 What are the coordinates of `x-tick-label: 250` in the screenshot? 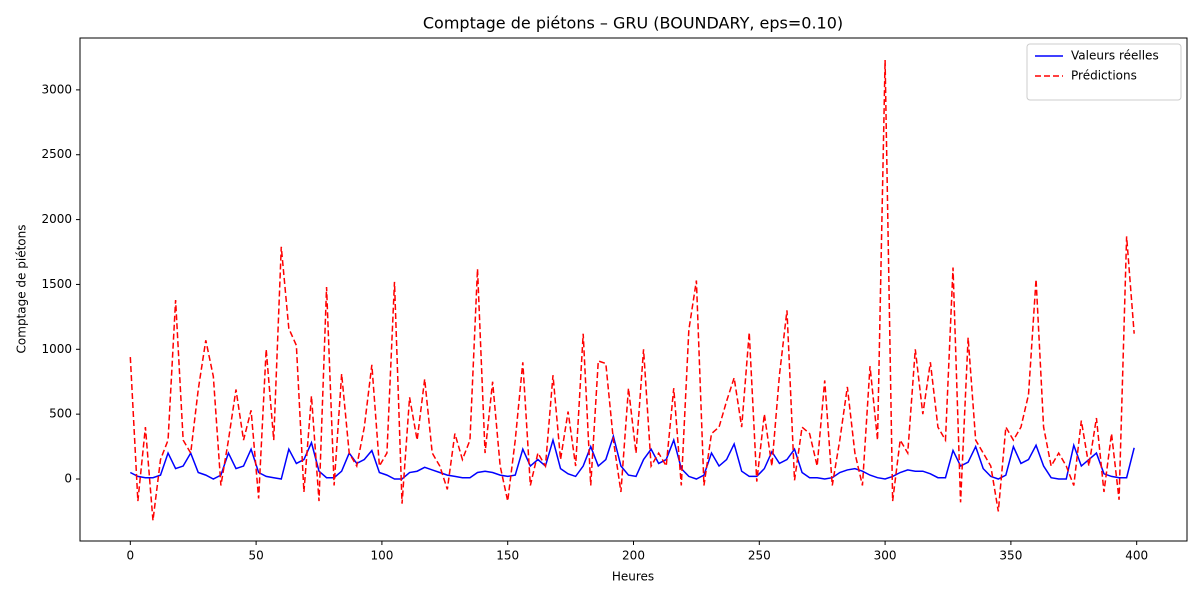 It's located at (759, 556).